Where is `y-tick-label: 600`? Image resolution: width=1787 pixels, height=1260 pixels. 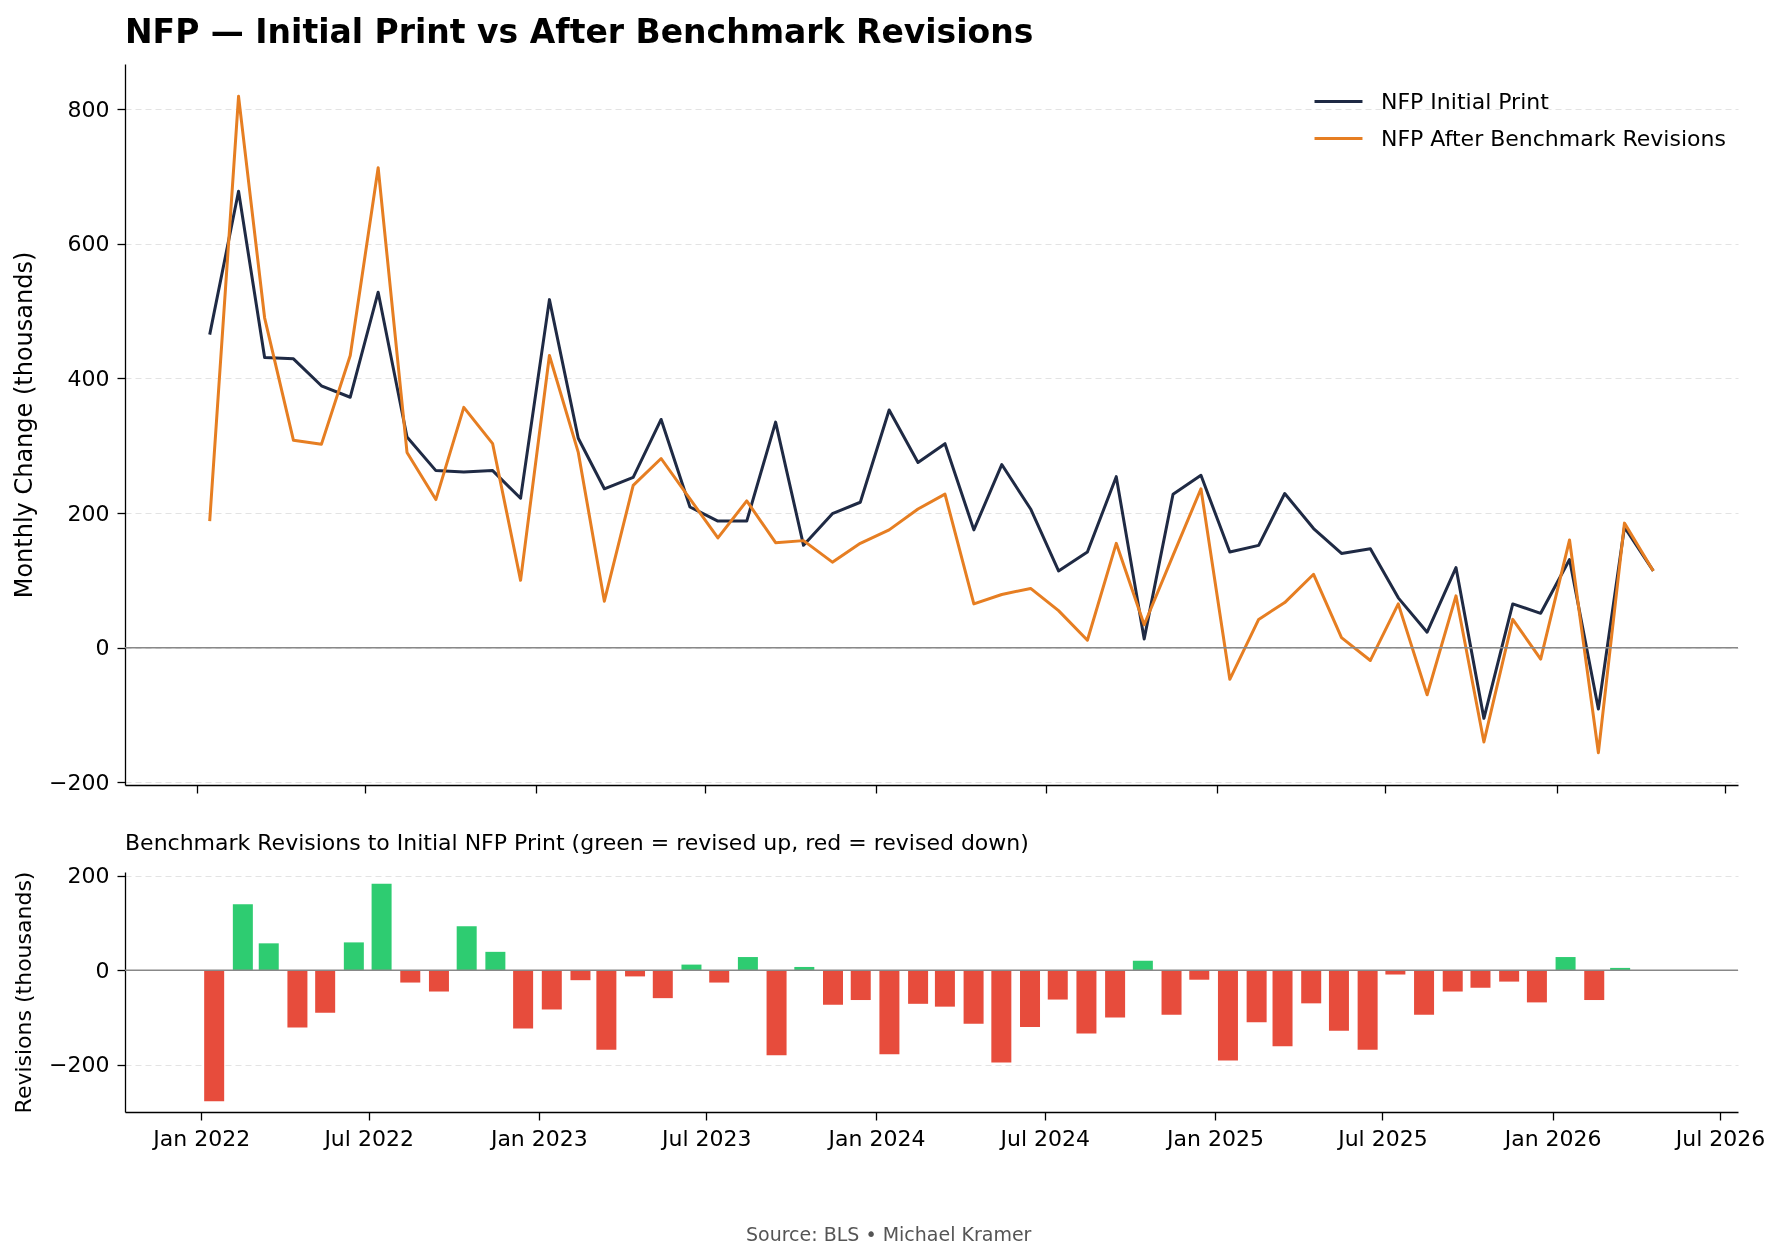
y-tick-label: 600 is located at coordinates (88, 244).